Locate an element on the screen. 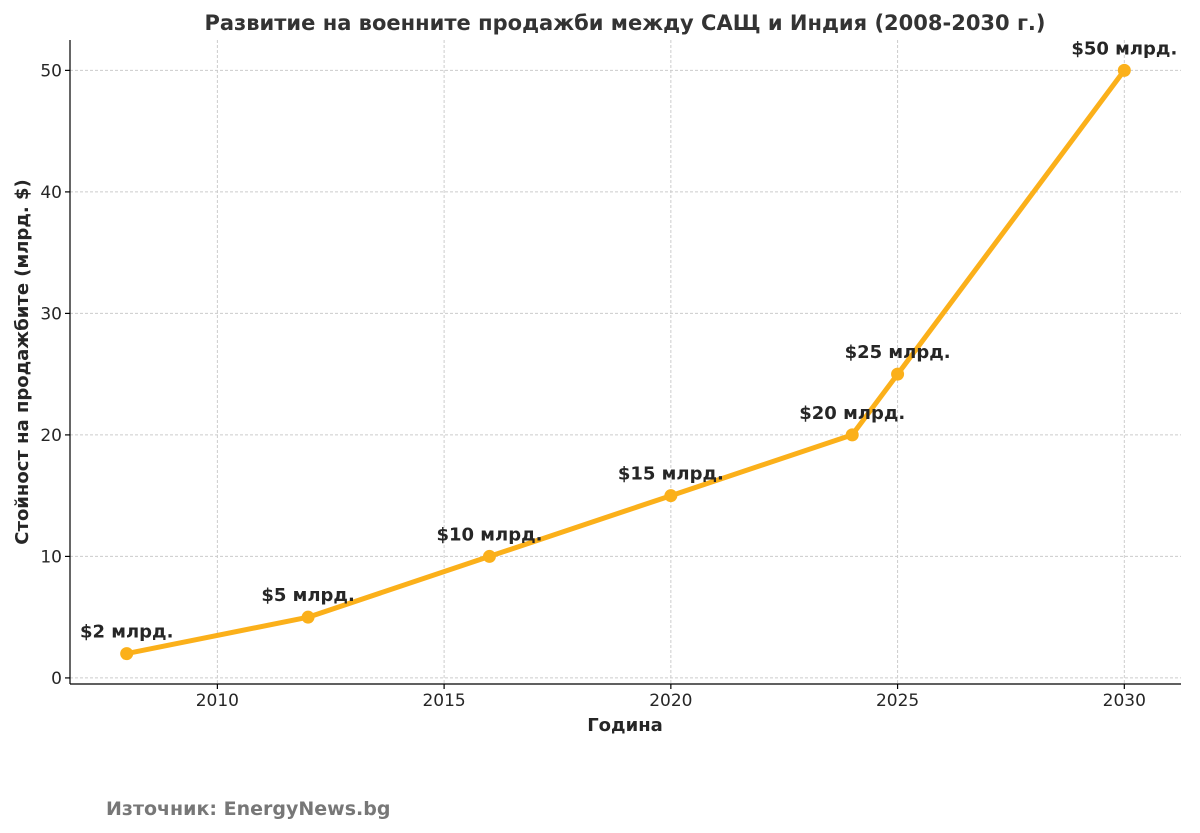 Image resolution: width=1200 pixels, height=833 pixels. data-label: $10 млрд. is located at coordinates (489, 534).